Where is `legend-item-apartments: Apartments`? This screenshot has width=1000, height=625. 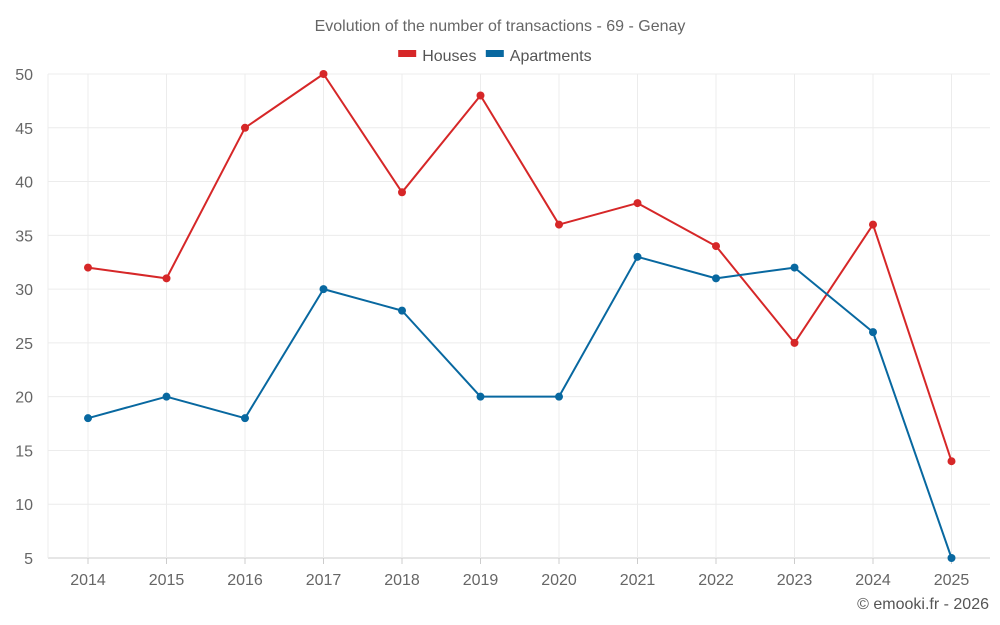 legend-item-apartments: Apartments is located at coordinates (538, 56).